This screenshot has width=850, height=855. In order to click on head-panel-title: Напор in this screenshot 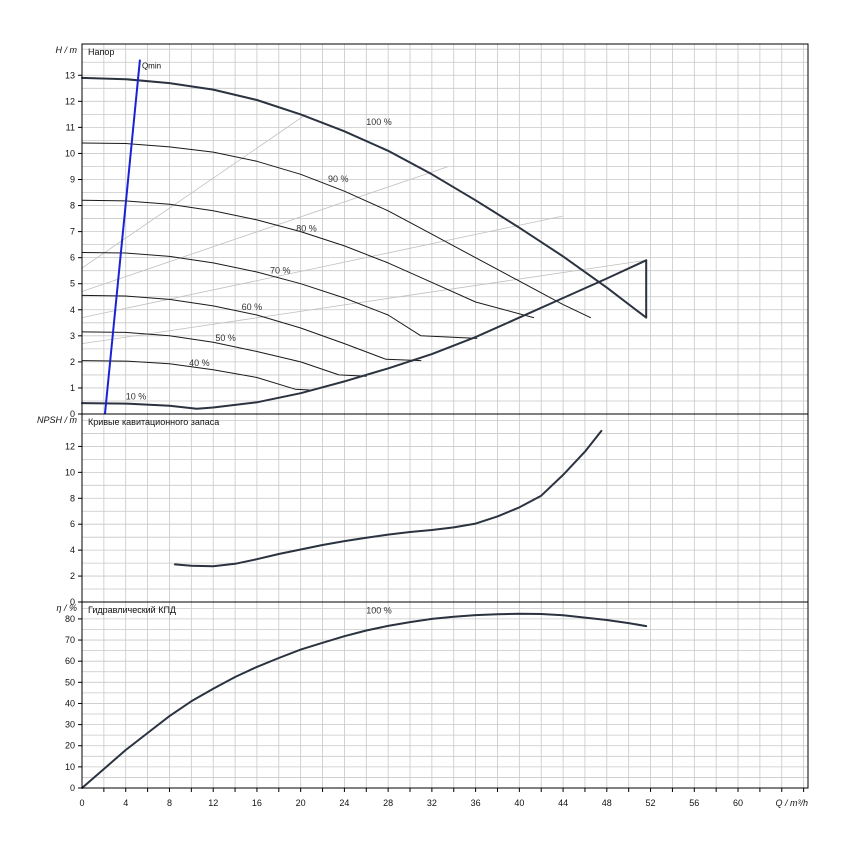, I will do `click(101, 52)`.